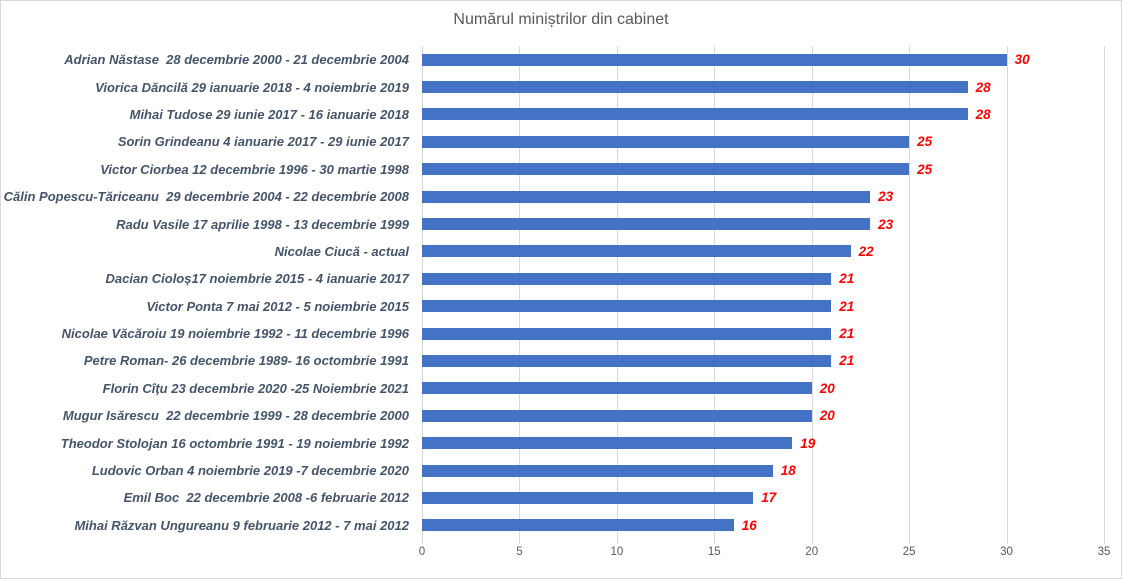 The width and height of the screenshot is (1122, 579). Describe the element at coordinates (909, 552) in the screenshot. I see `x-axis-tick-label: 25` at that location.